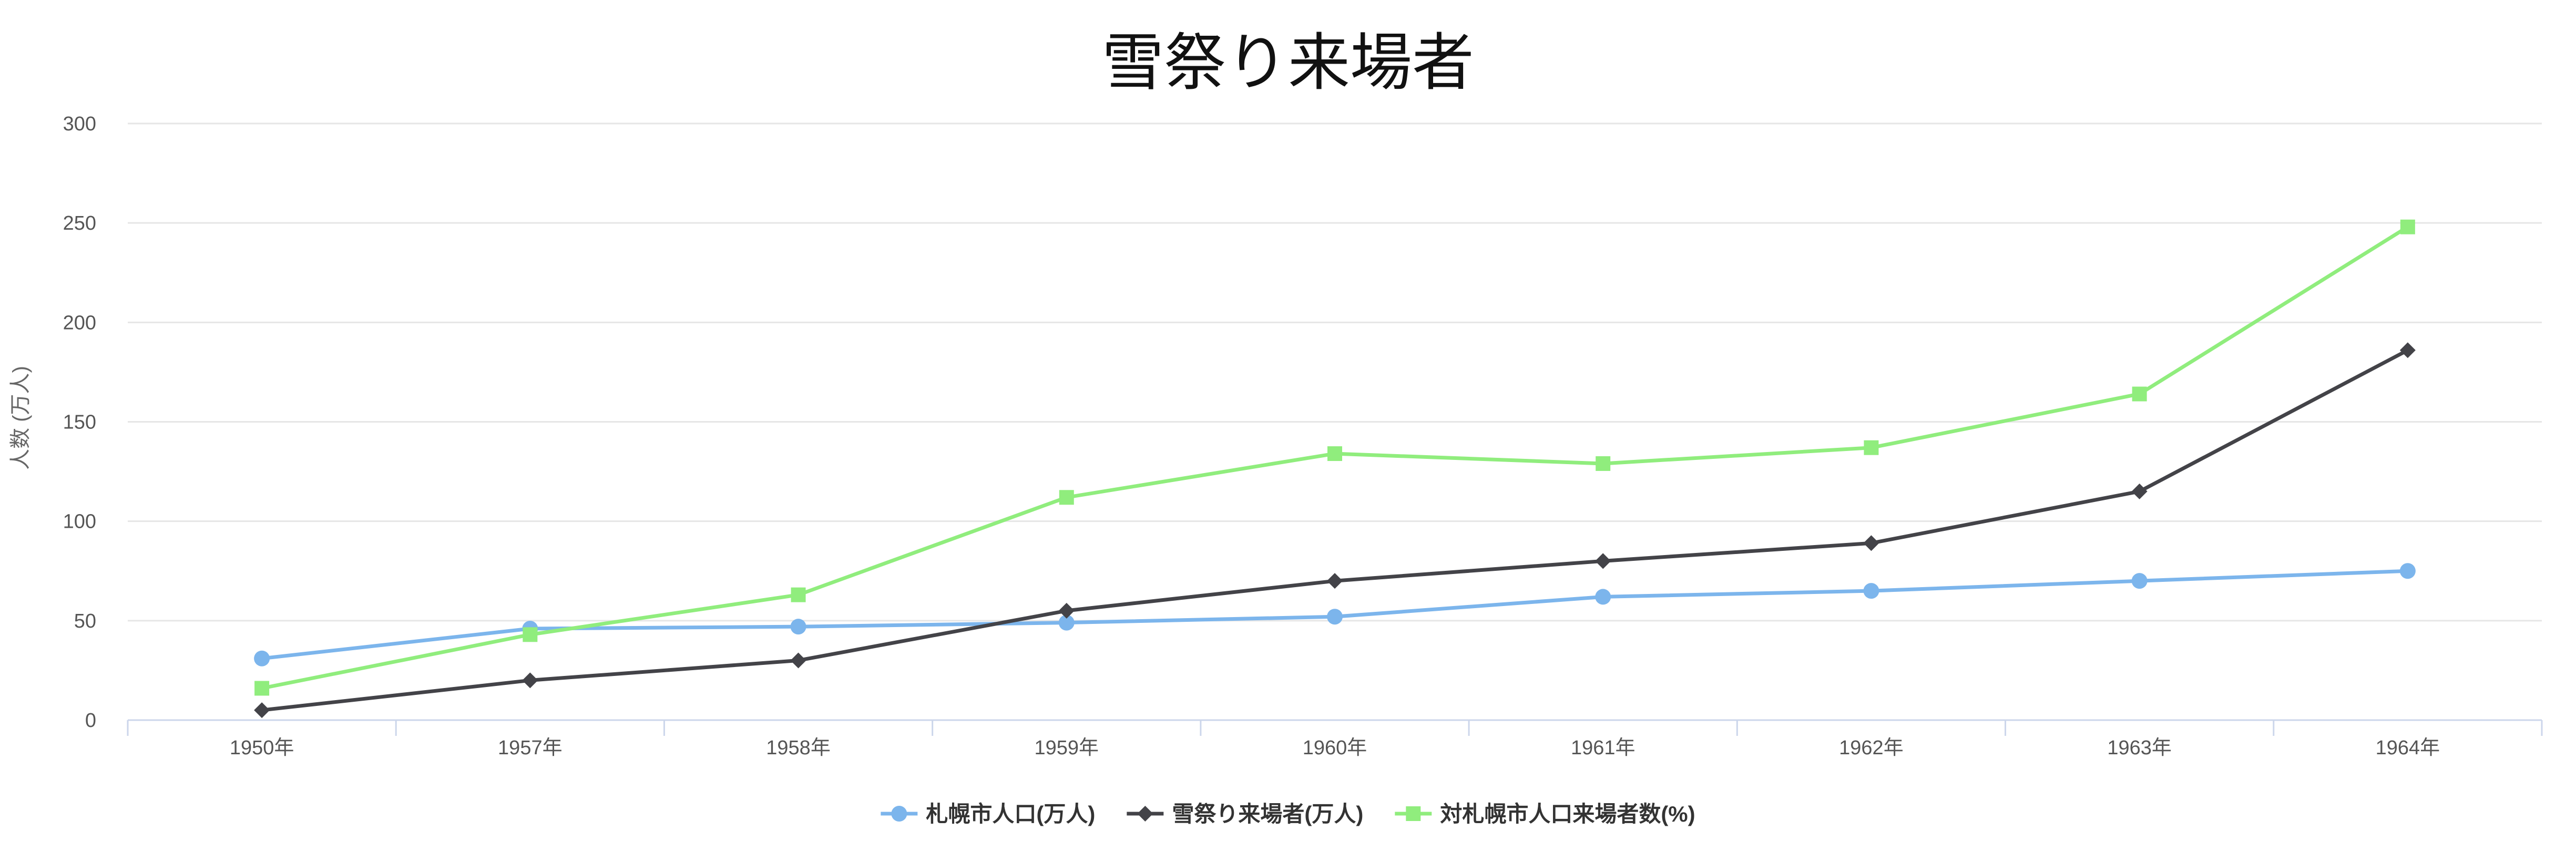 The height and width of the screenshot is (841, 2576). Describe the element at coordinates (1010, 814) in the screenshot. I see `legend-label: 札幌市人口(万人)` at that location.